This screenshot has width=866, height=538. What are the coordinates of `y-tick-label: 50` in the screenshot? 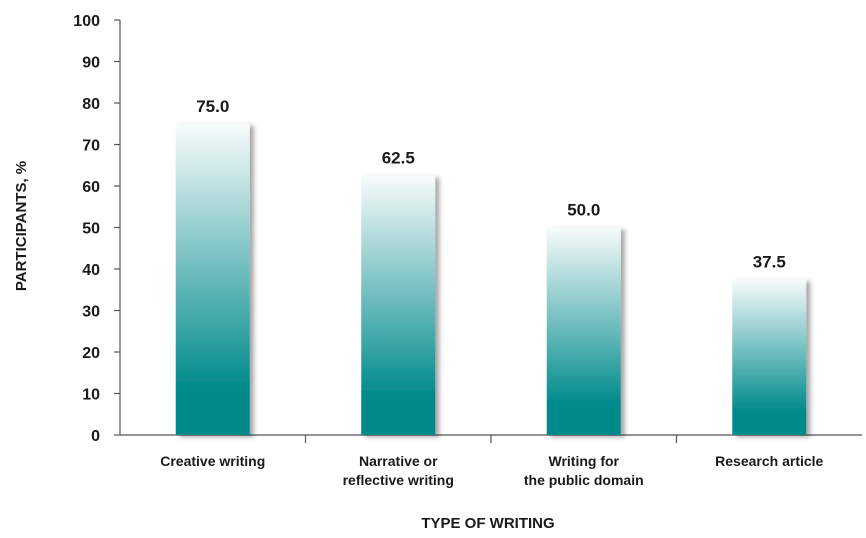 It's located at (91, 229).